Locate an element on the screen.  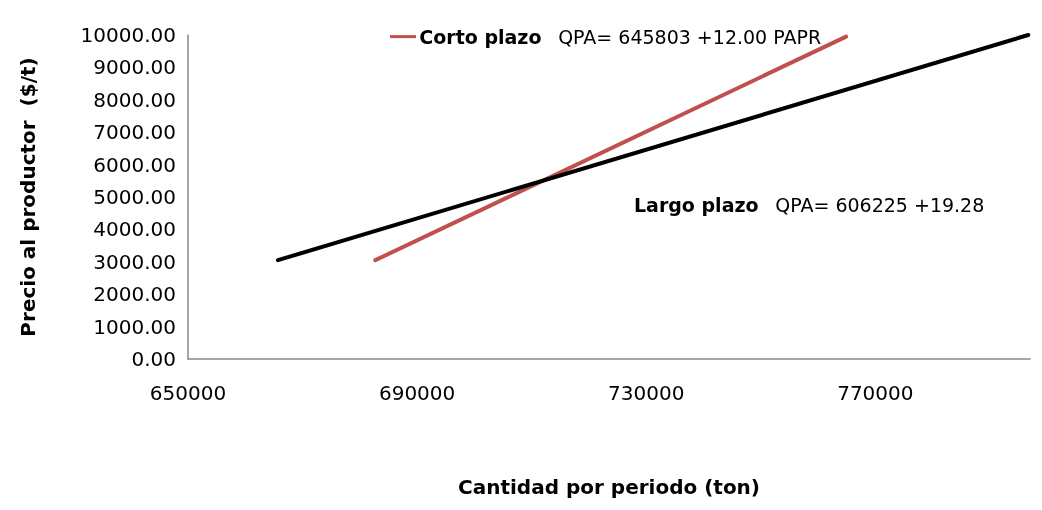
x-tick-label: 690000 is located at coordinates (417, 393).